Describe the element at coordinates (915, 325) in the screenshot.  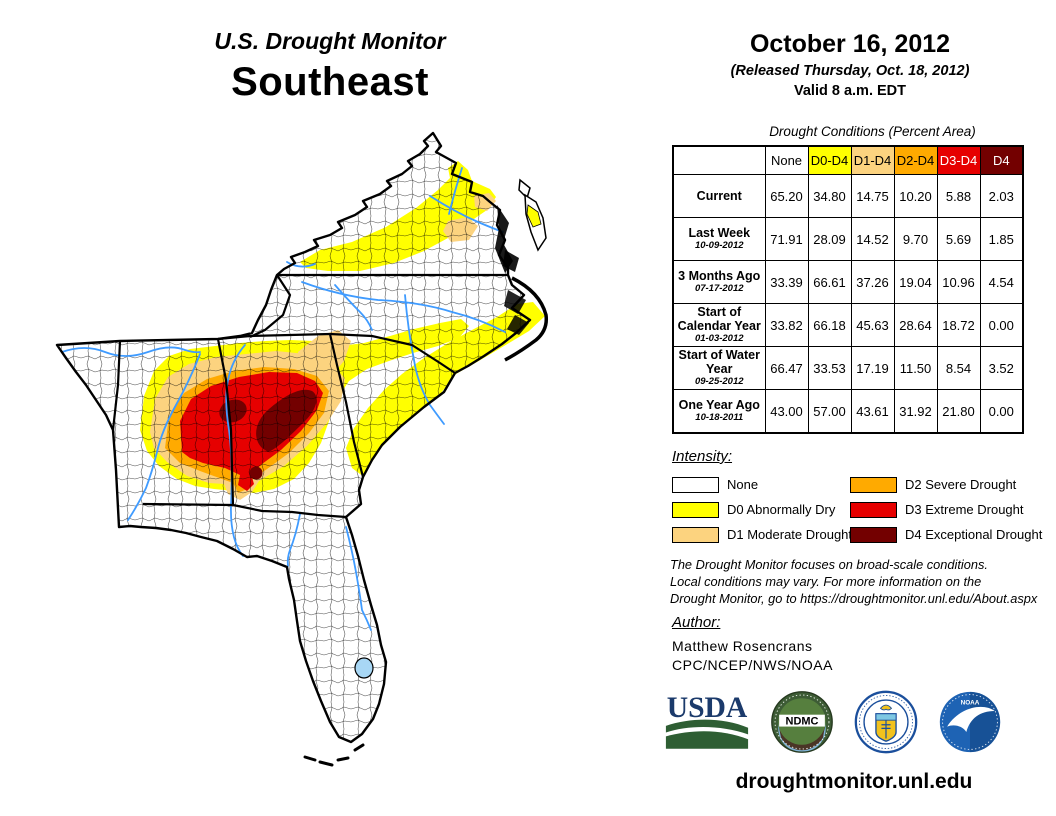
I see `cell: 28.64` at that location.